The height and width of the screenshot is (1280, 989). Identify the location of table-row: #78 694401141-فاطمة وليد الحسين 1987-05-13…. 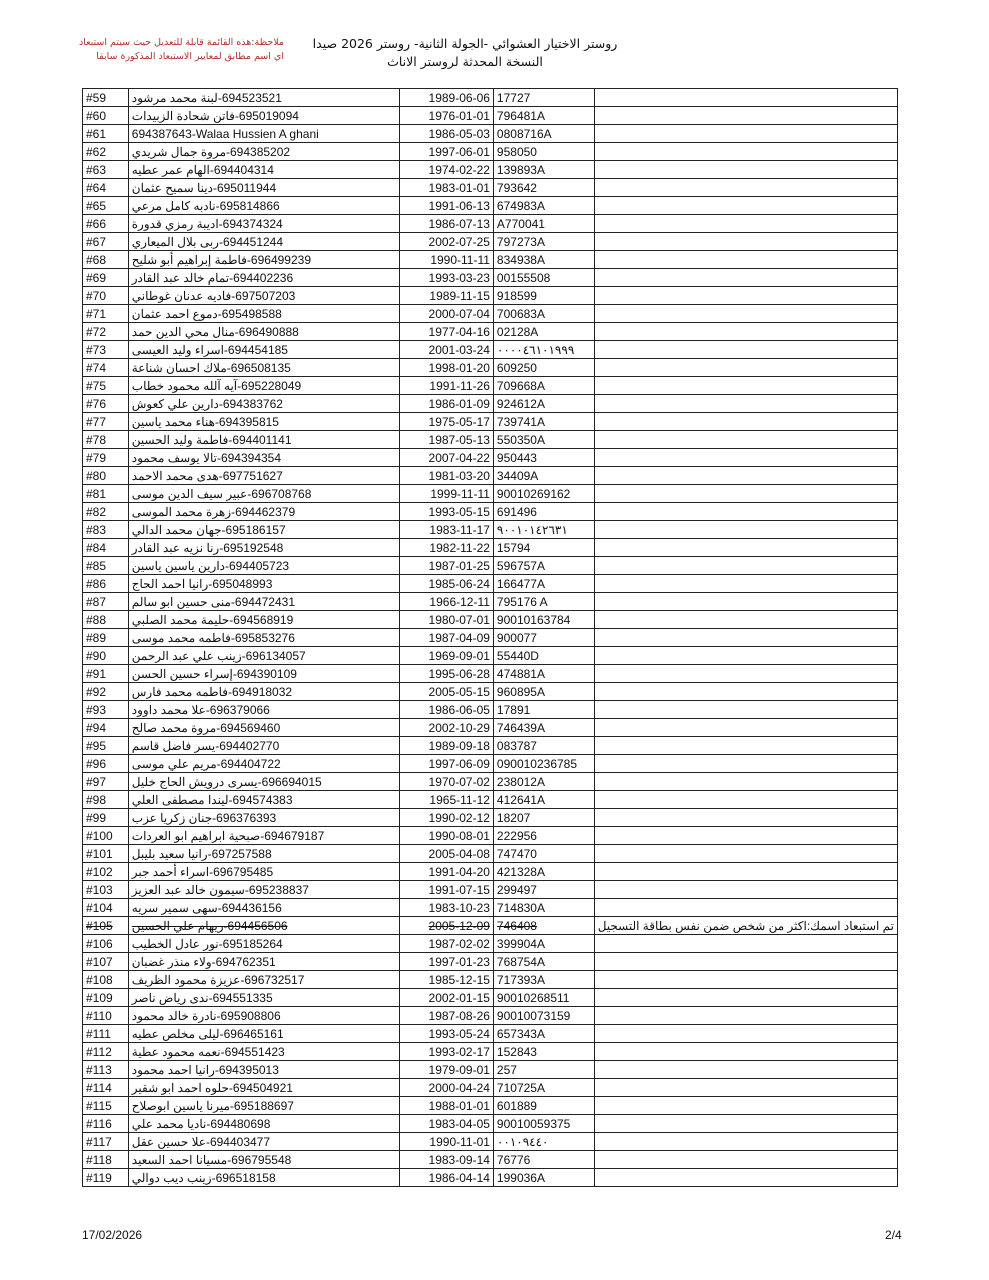
(490, 439).